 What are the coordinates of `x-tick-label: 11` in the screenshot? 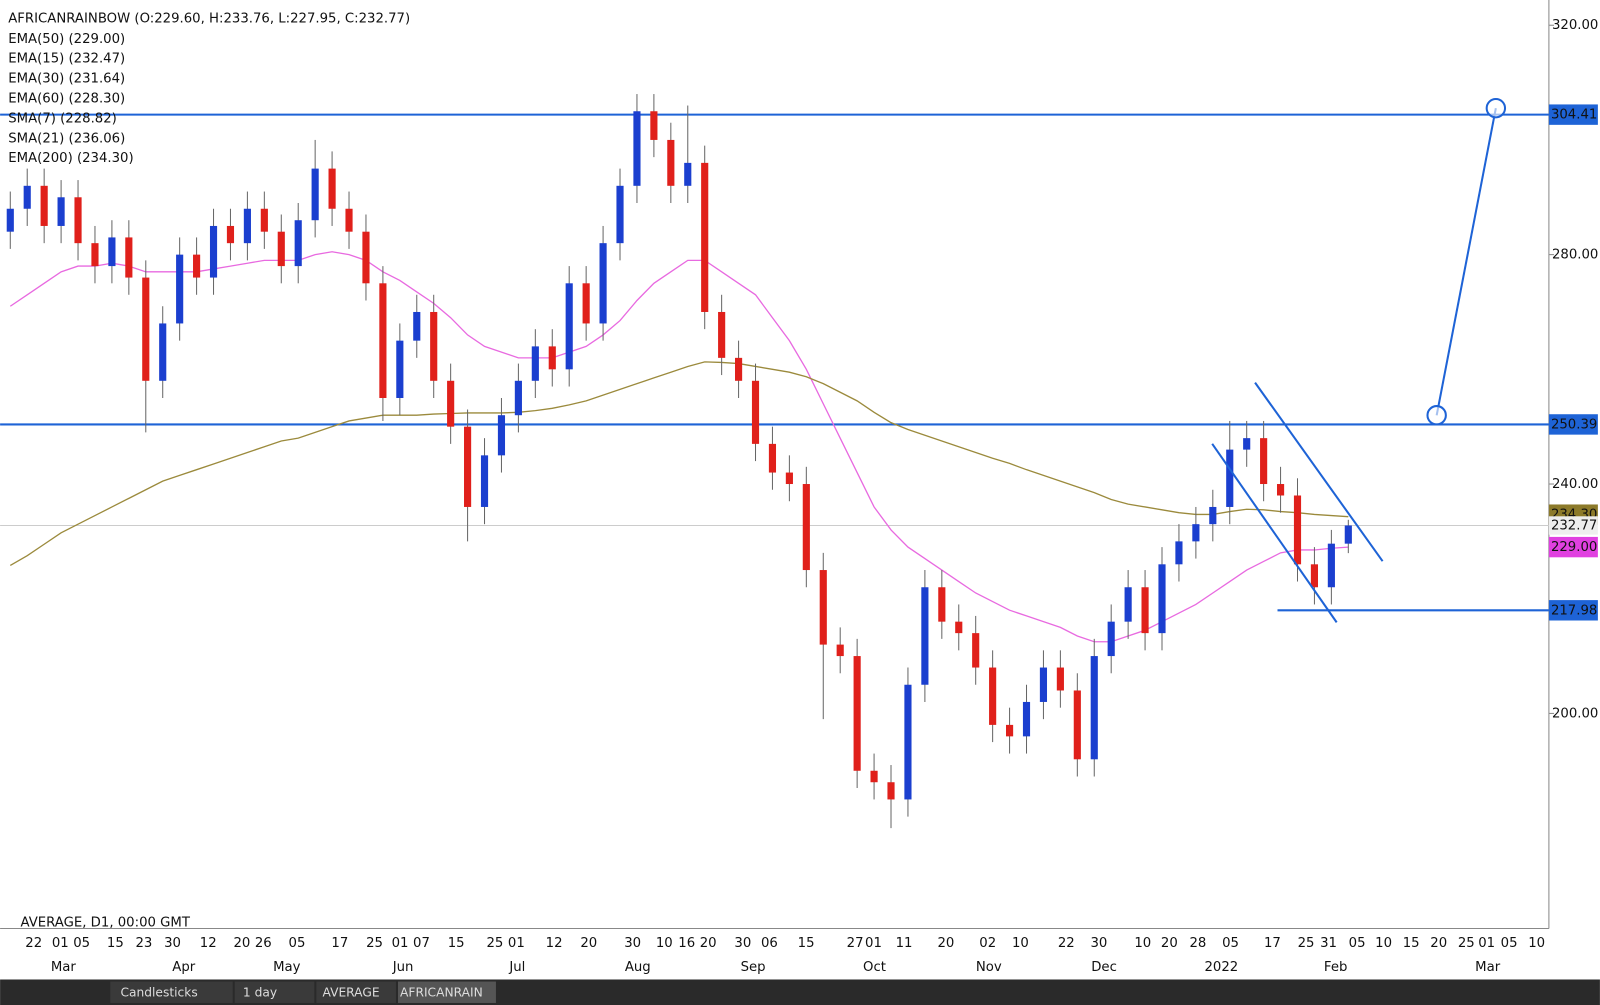 It's located at (904, 943).